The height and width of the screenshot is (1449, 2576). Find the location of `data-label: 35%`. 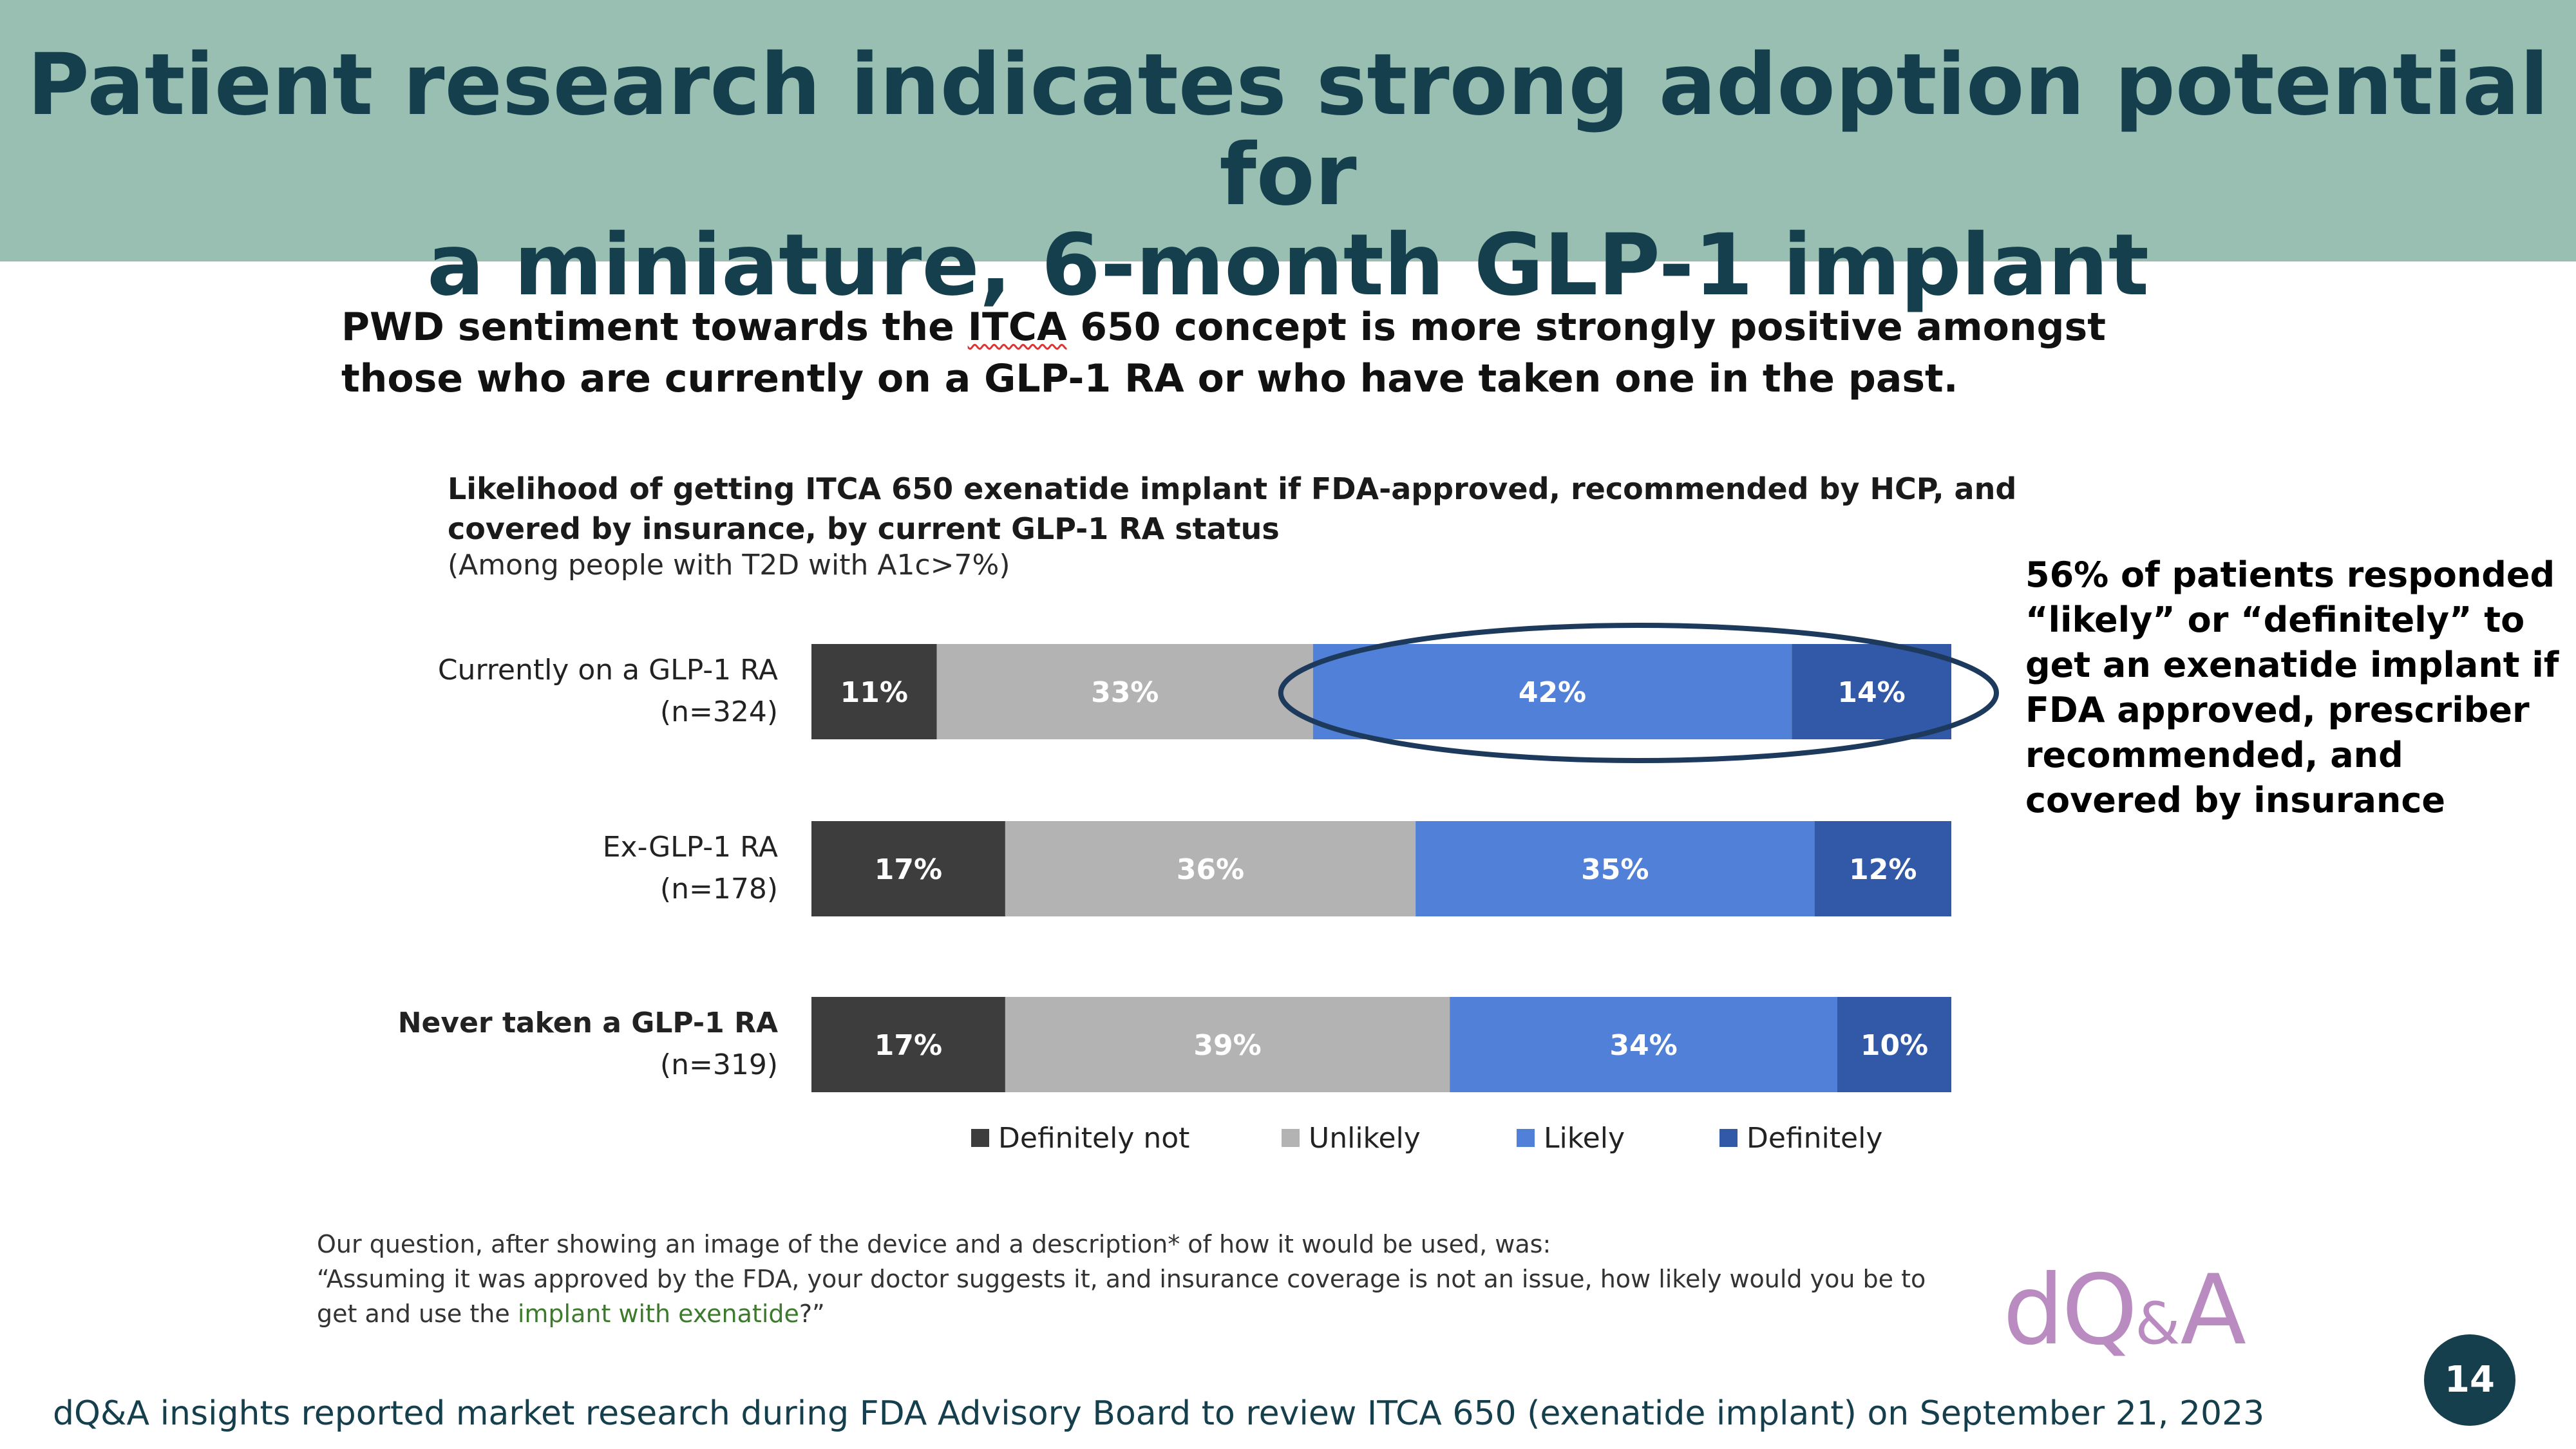

data-label: 35% is located at coordinates (1615, 870).